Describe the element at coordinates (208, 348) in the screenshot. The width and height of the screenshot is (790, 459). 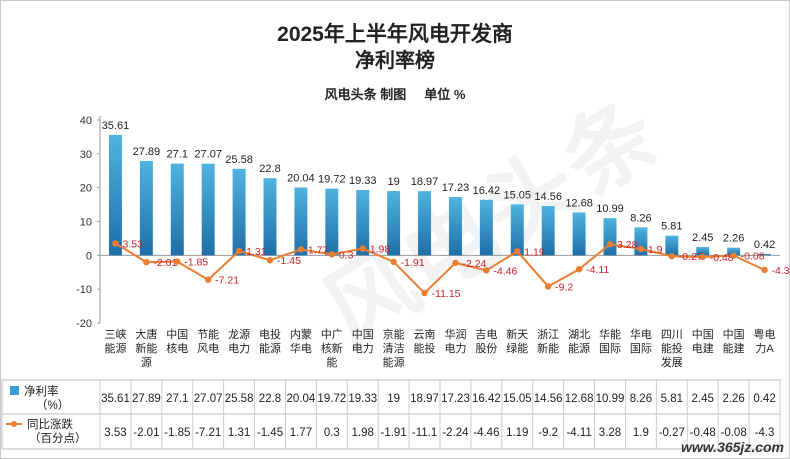
I see `x-category-label: 风电` at that location.